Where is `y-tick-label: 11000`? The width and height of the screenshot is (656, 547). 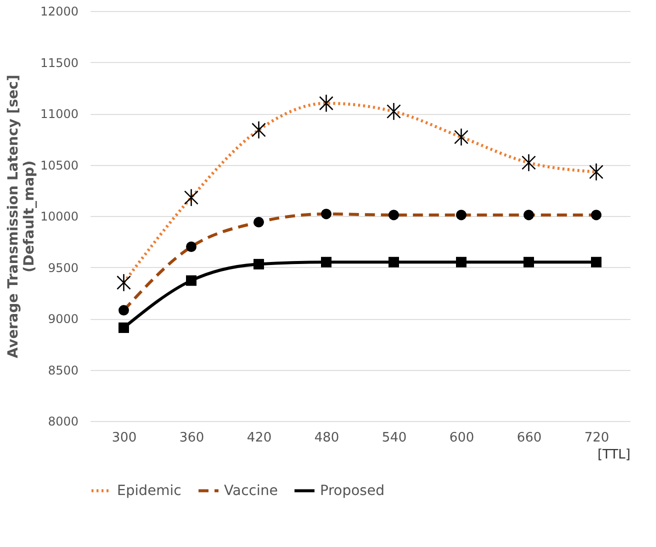 y-tick-label: 11000 is located at coordinates (59, 114).